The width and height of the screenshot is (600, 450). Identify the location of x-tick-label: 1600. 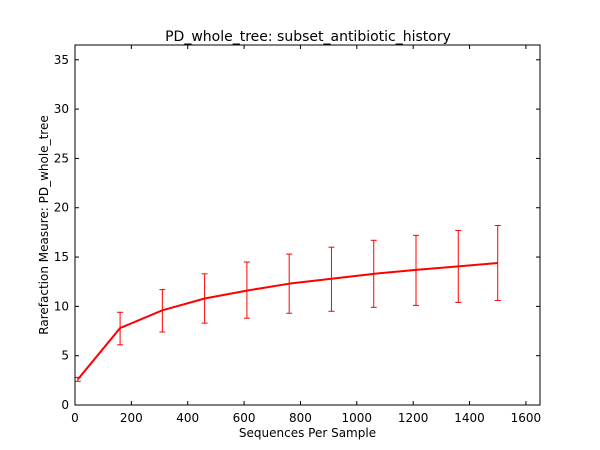
(526, 418).